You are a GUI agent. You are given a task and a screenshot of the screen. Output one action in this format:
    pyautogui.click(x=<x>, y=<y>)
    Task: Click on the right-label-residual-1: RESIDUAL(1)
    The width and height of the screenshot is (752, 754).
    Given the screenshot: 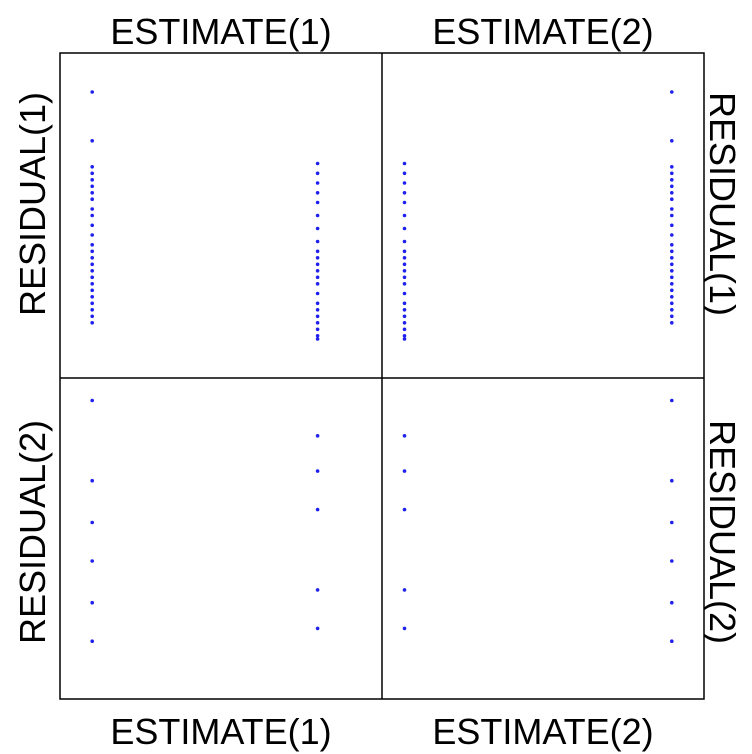 What is the action you would take?
    pyautogui.click(x=722, y=204)
    